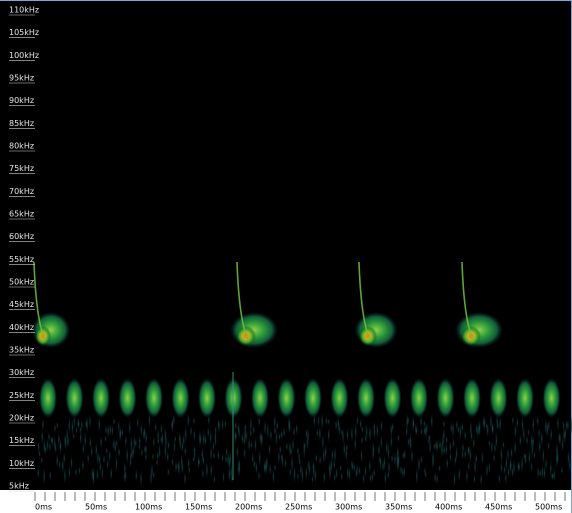 The width and height of the screenshot is (572, 513). Describe the element at coordinates (21, 146) in the screenshot. I see `frequency-label: 80kHz` at that location.